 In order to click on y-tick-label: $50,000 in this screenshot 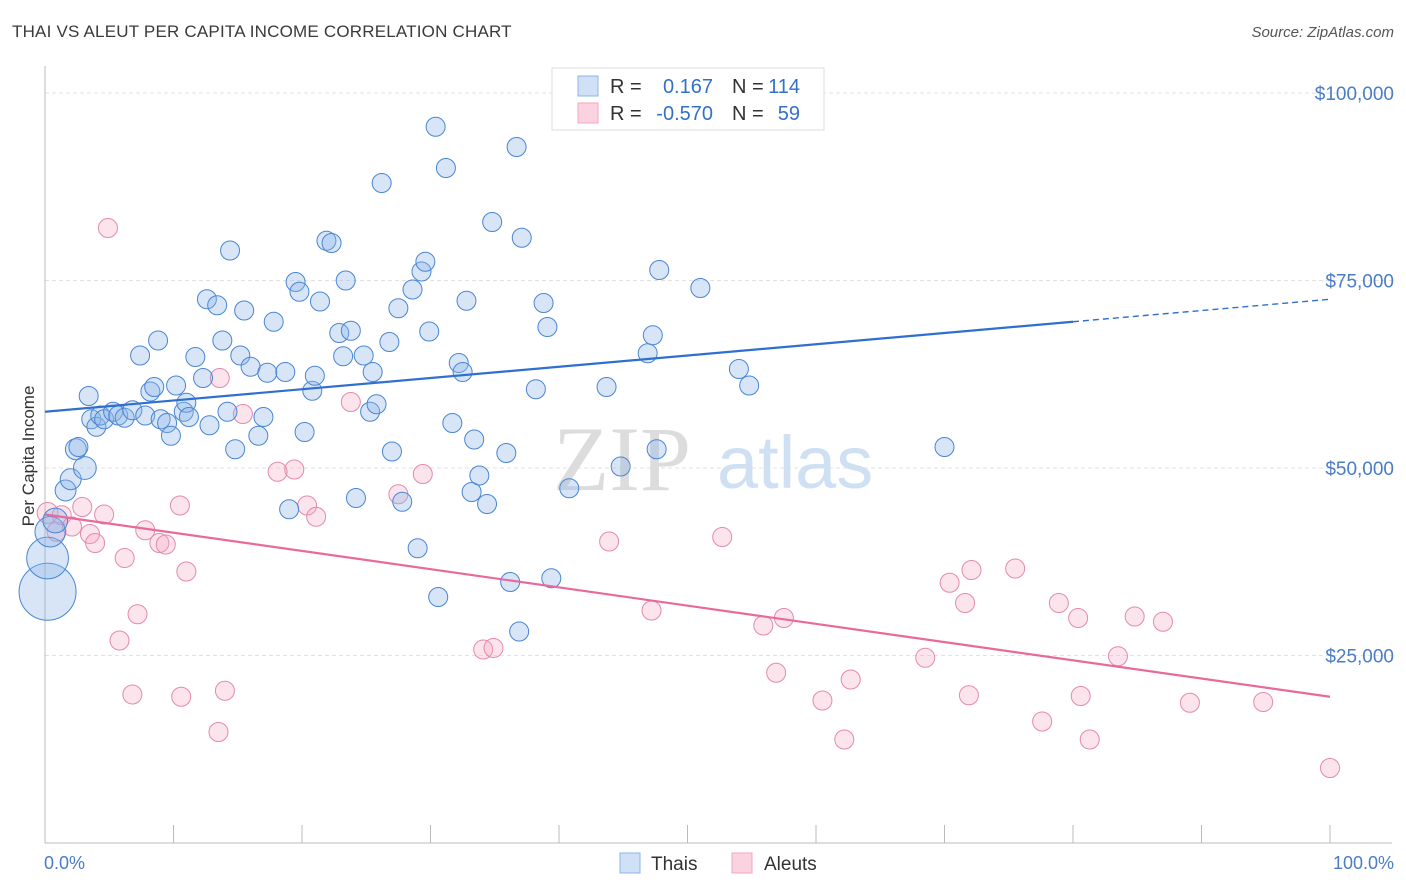, I will do `click(1359, 469)`.